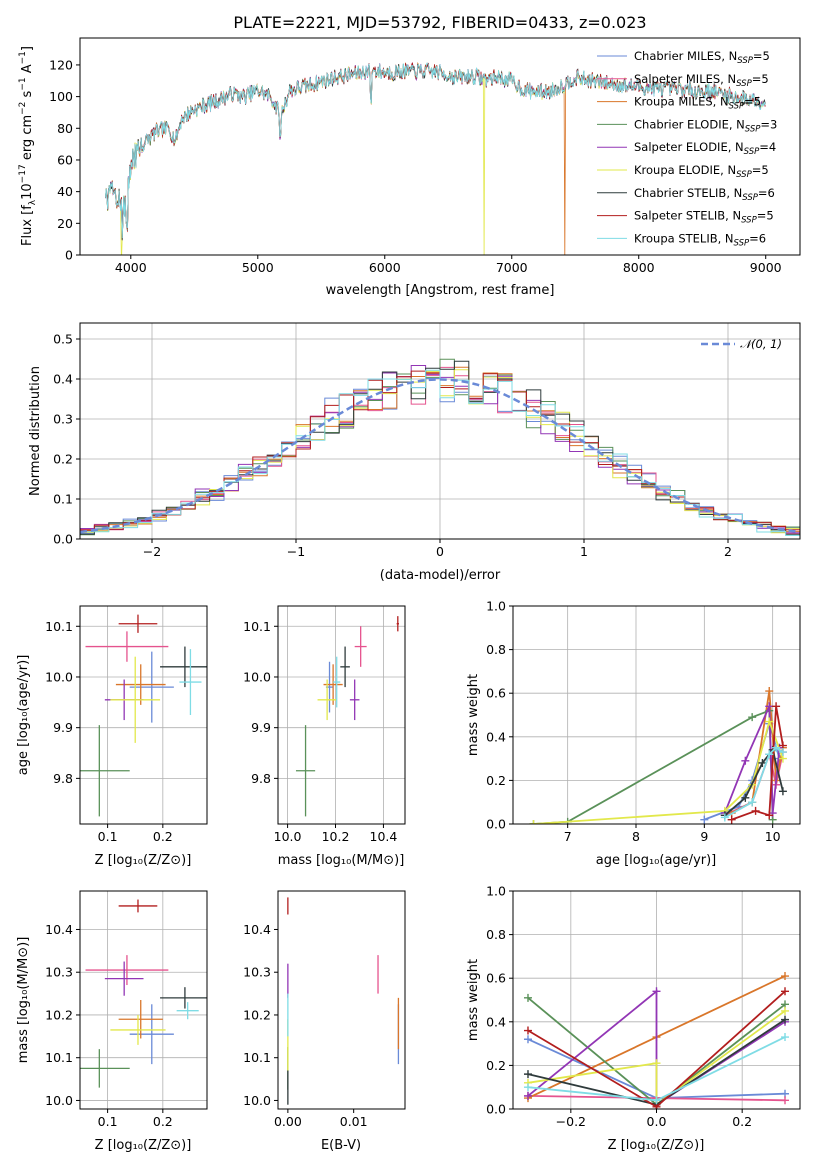  What do you see at coordinates (257, 1014) in the screenshot?
I see `y-tick-label: 10.2` at bounding box center [257, 1014].